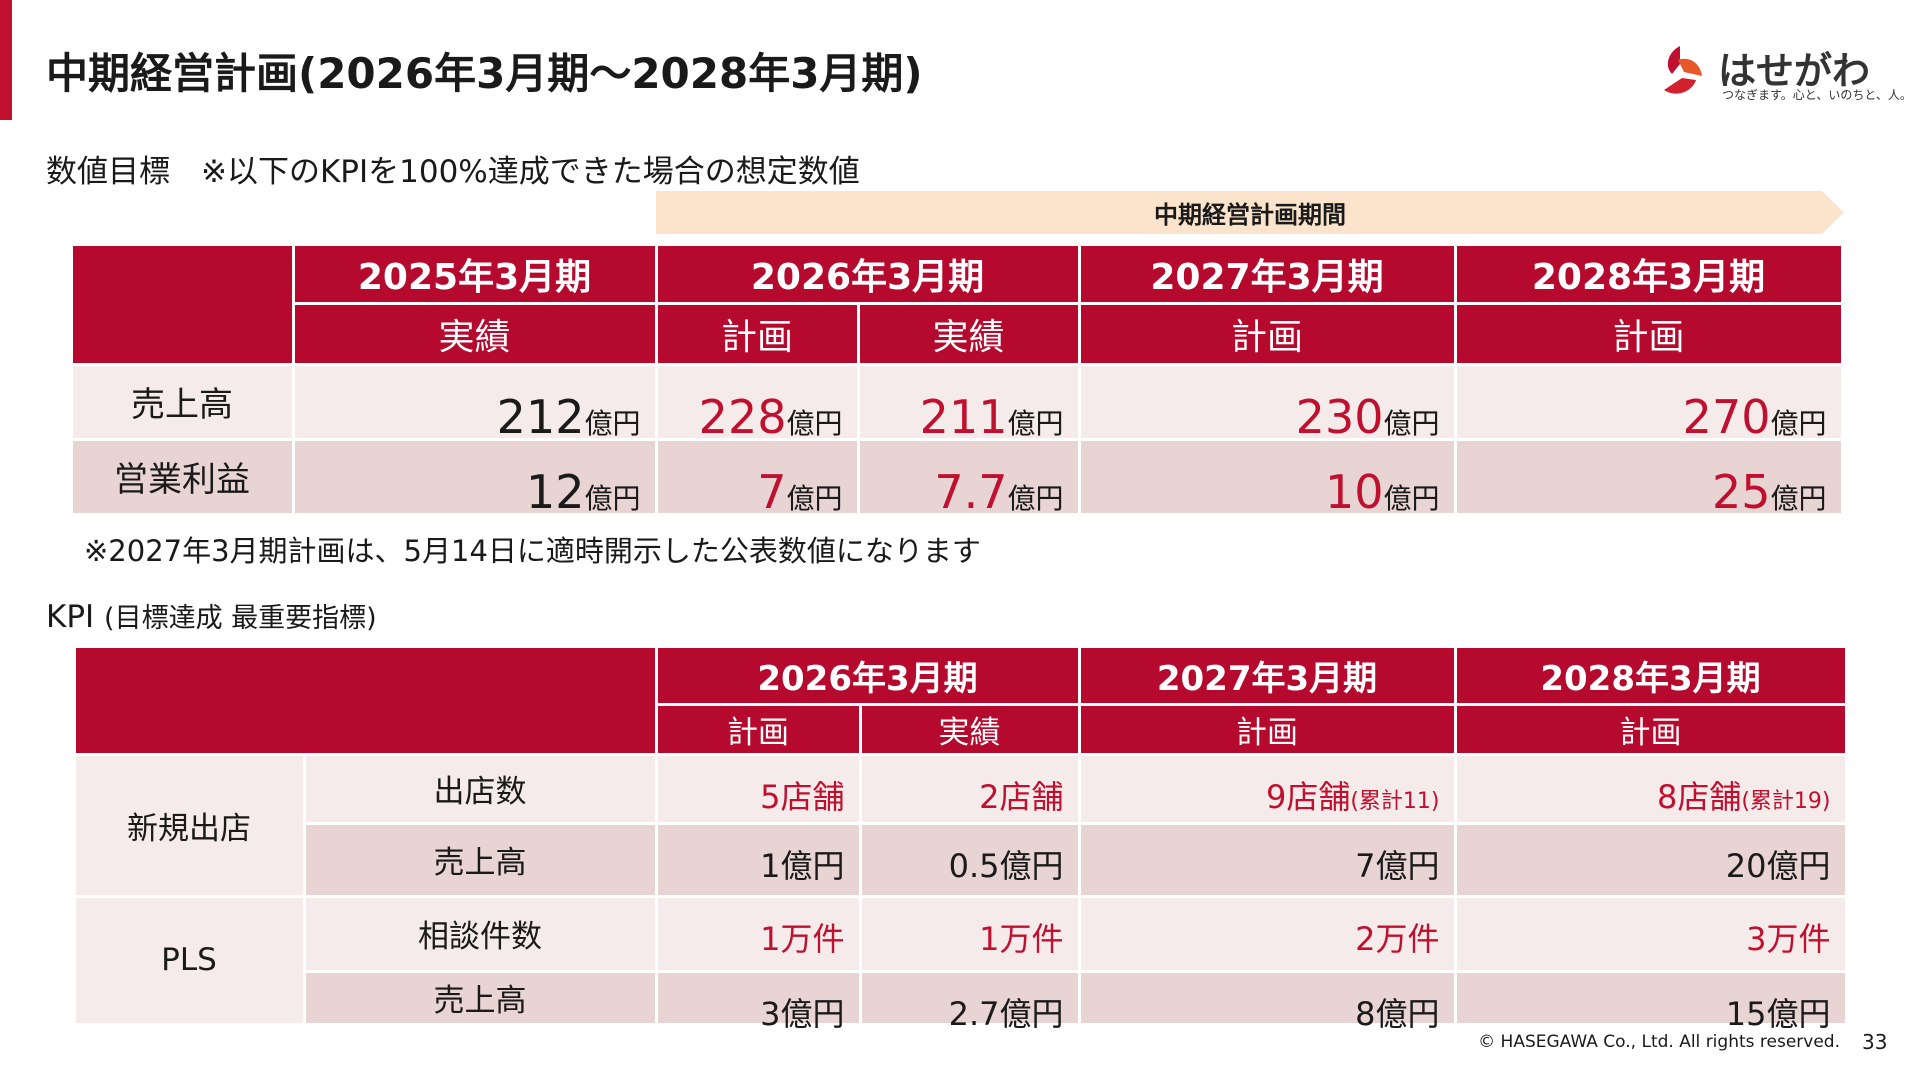 The width and height of the screenshot is (1920, 1080). I want to click on value: 211, so click(963, 416).